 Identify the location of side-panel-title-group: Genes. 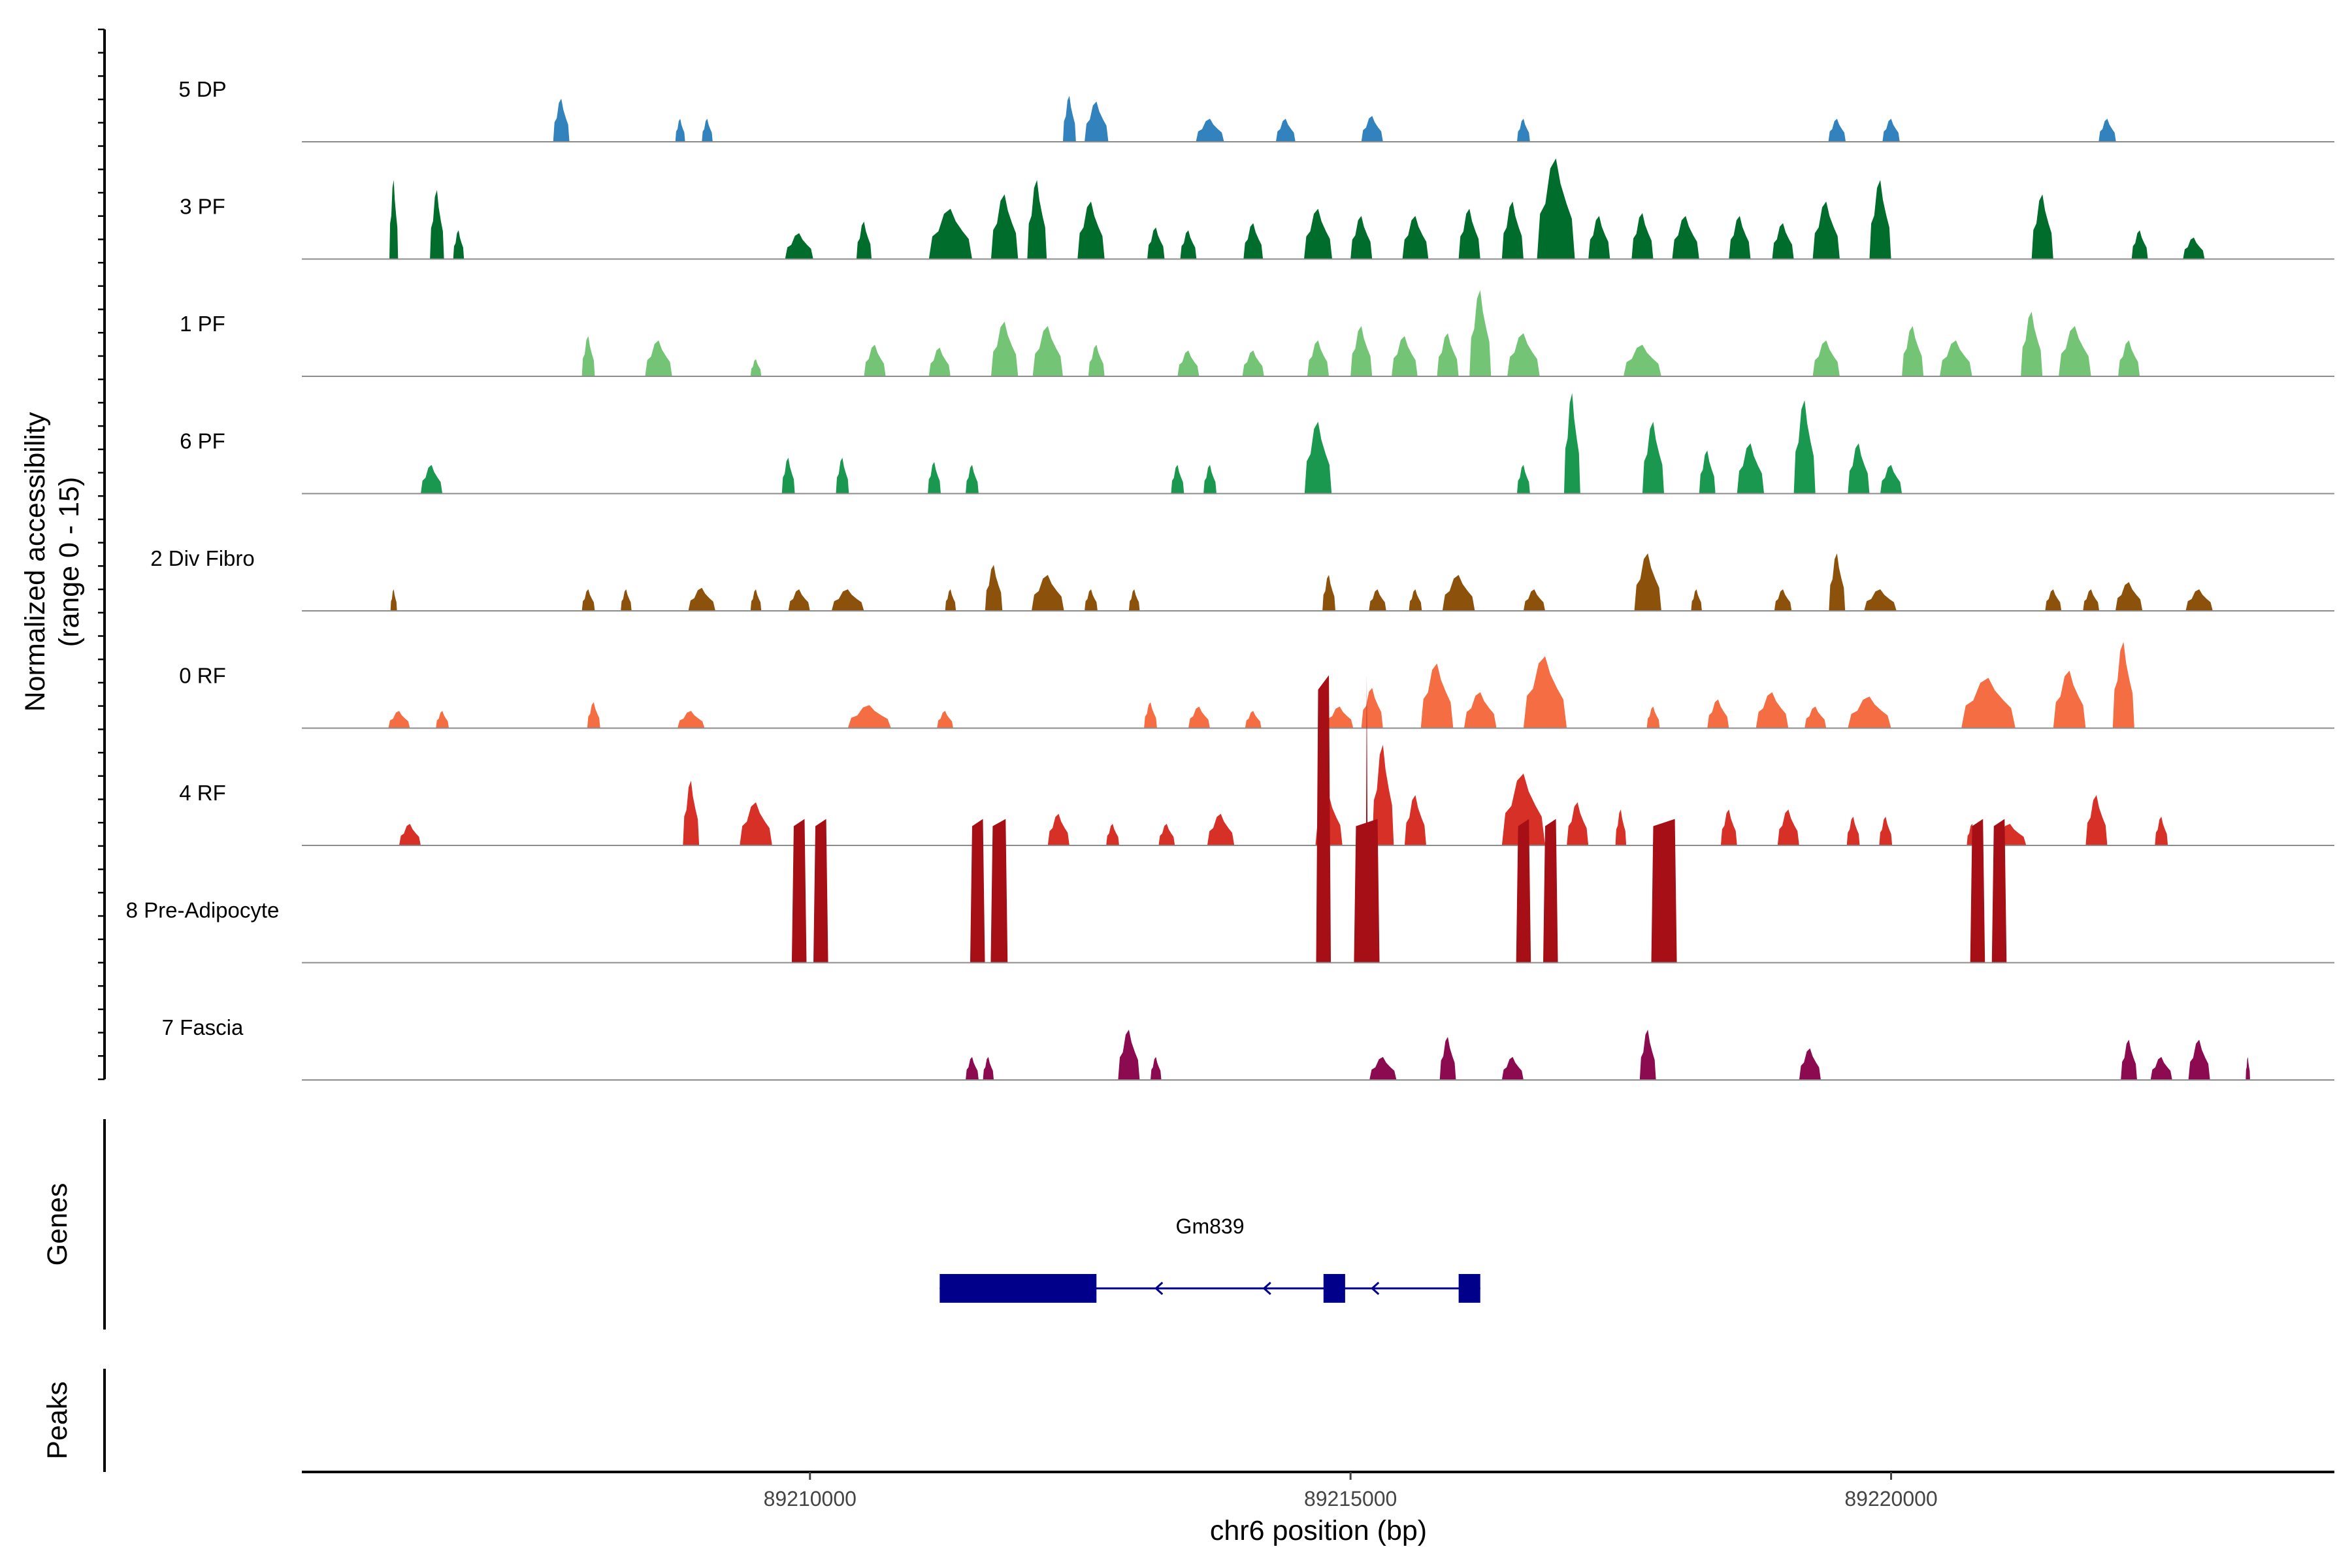
(57, 1224).